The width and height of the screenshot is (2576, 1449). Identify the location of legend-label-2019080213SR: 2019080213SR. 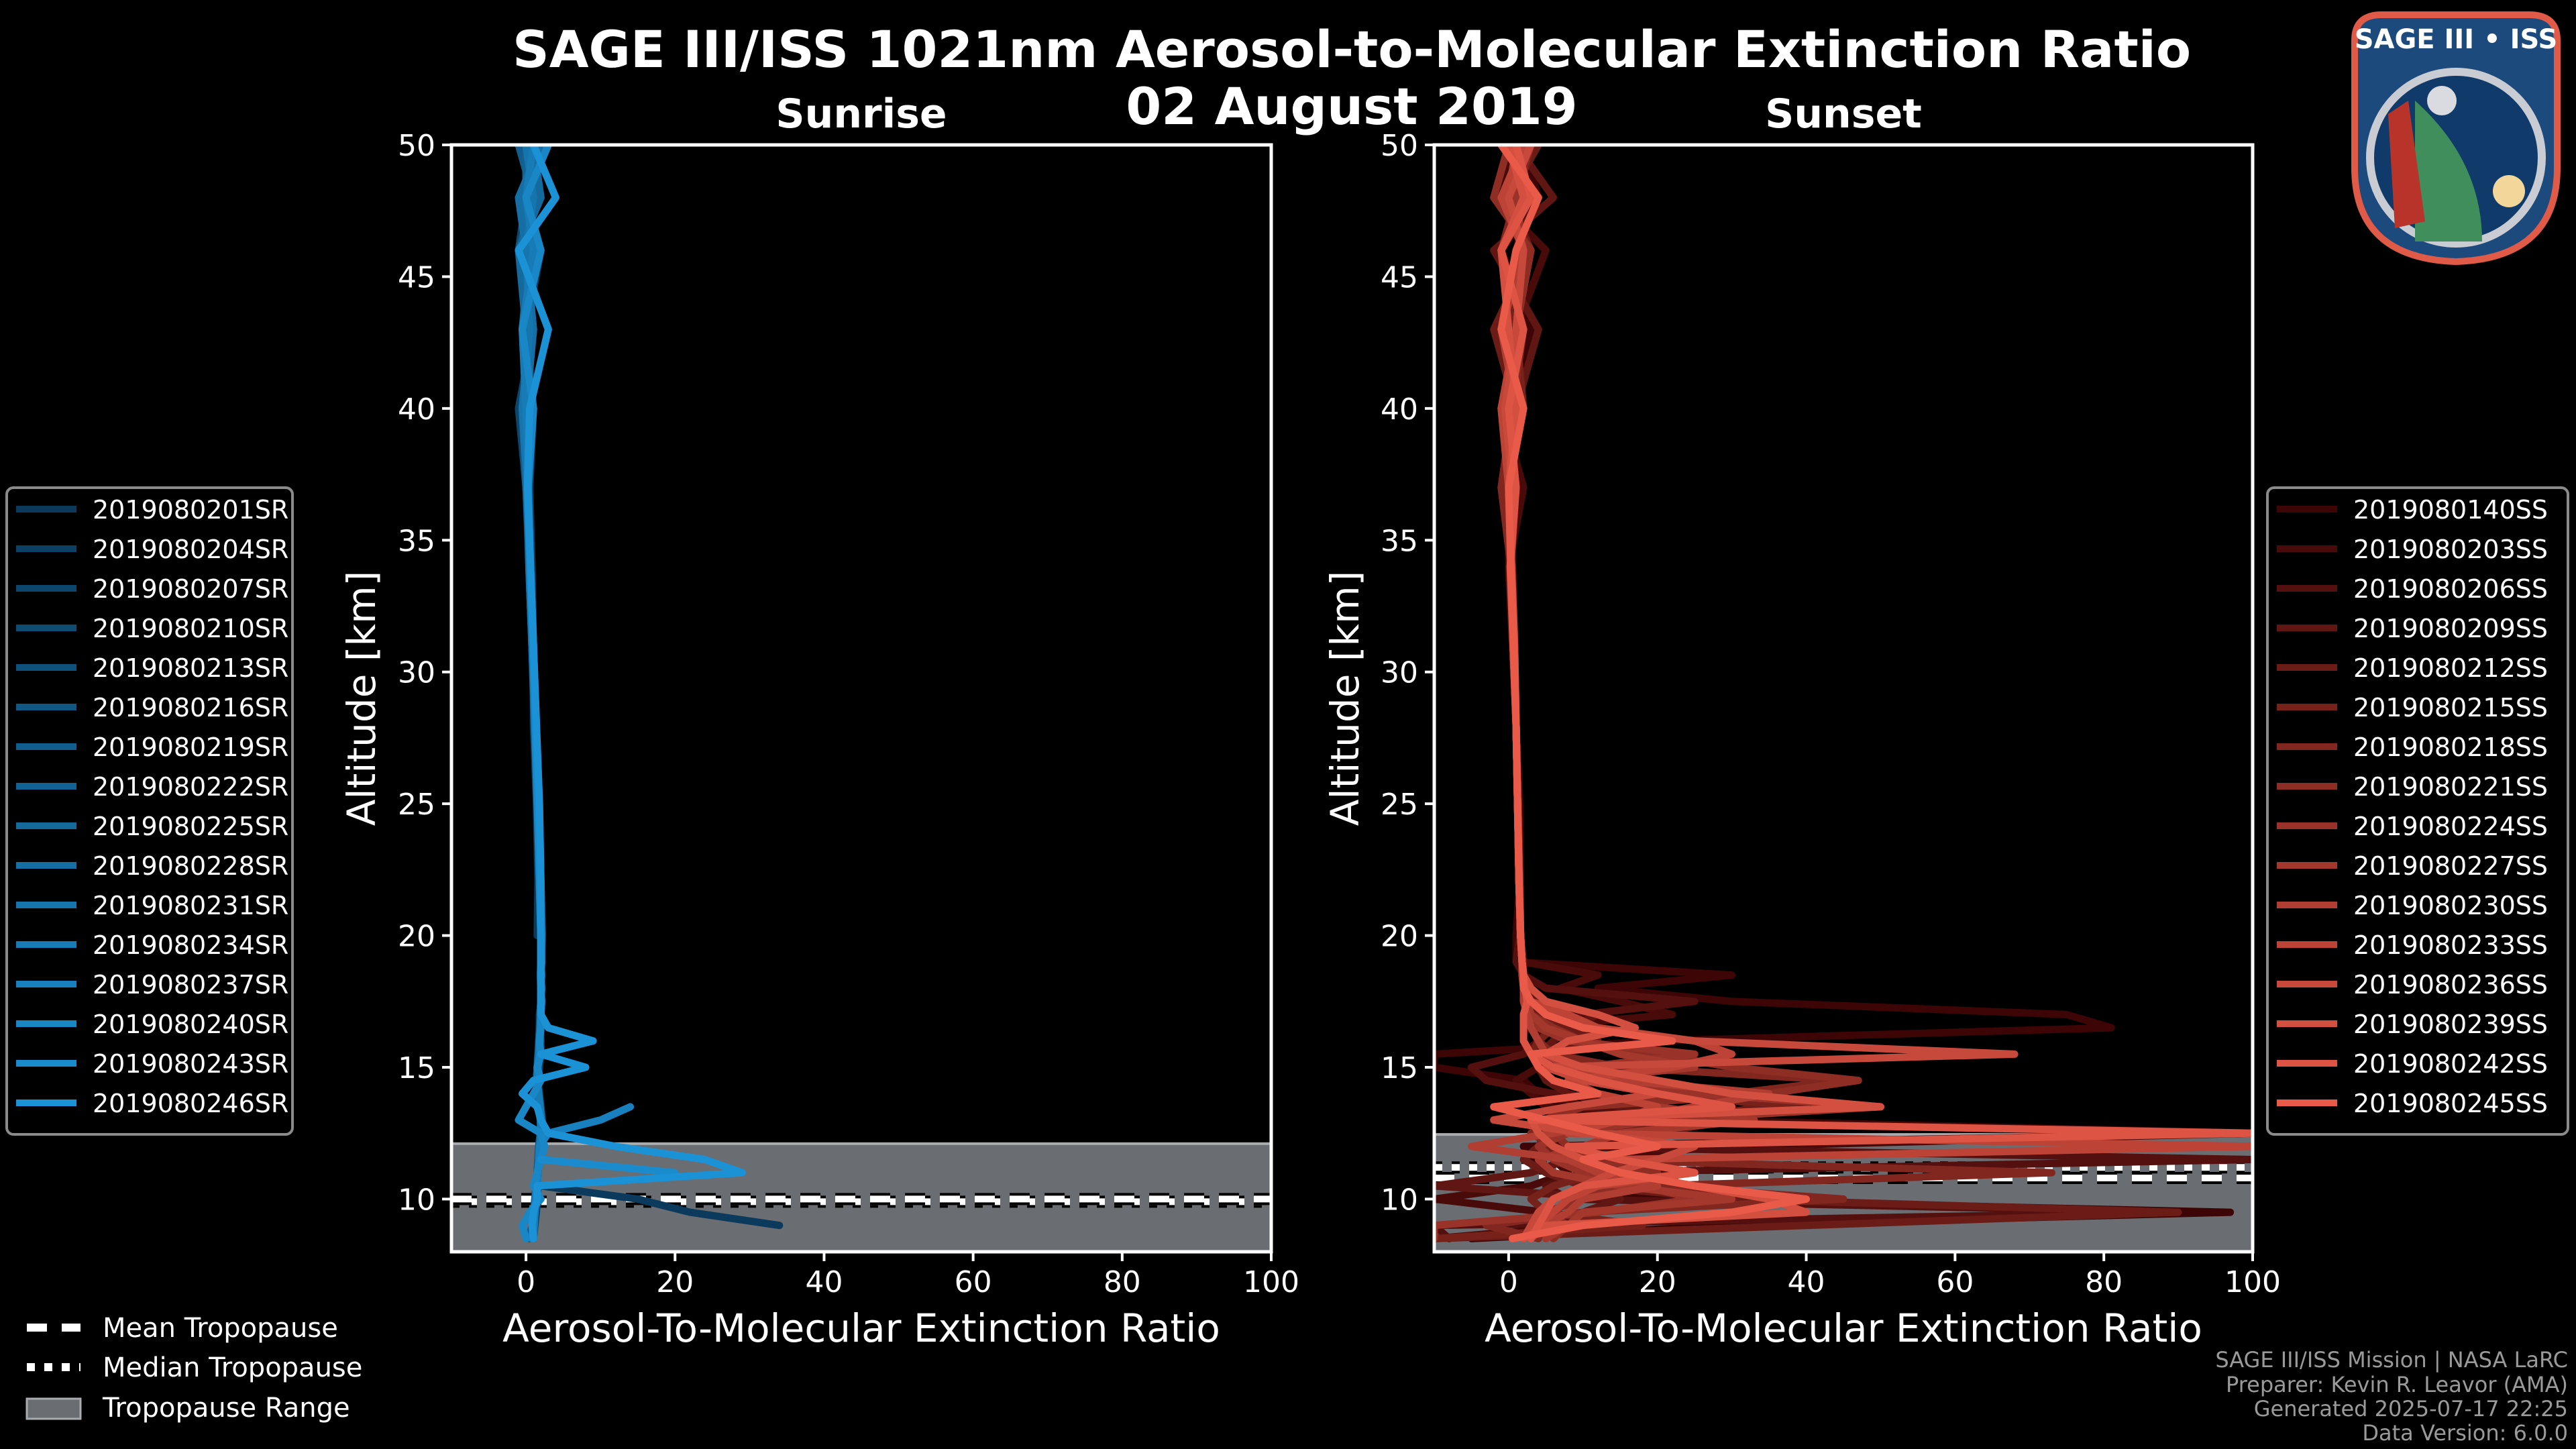
(190, 668).